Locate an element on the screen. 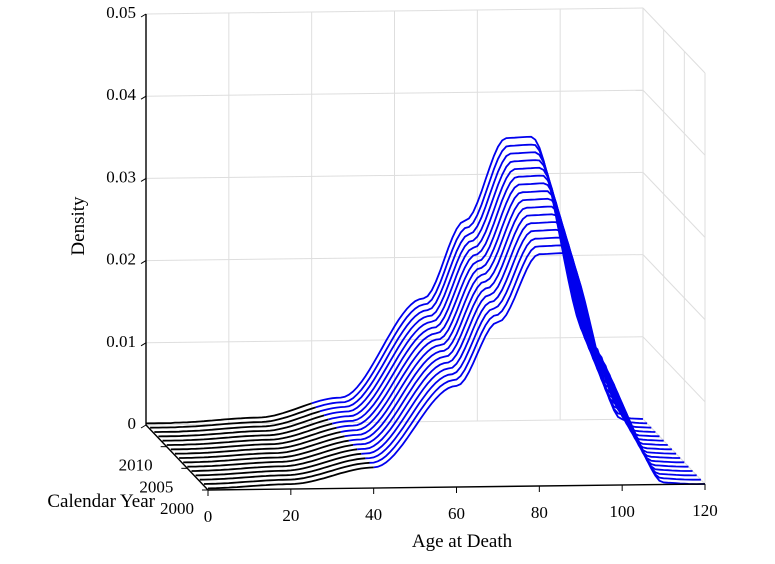 This screenshot has height=564, width=775. z-tick-label: 0.02 is located at coordinates (121, 259).